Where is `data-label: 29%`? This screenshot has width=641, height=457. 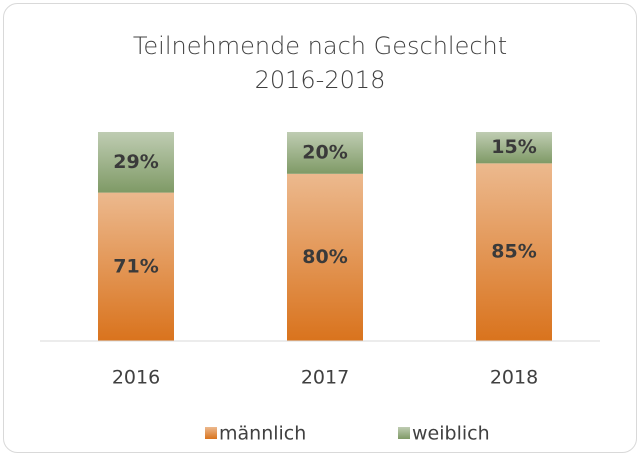 data-label: 29% is located at coordinates (135, 162).